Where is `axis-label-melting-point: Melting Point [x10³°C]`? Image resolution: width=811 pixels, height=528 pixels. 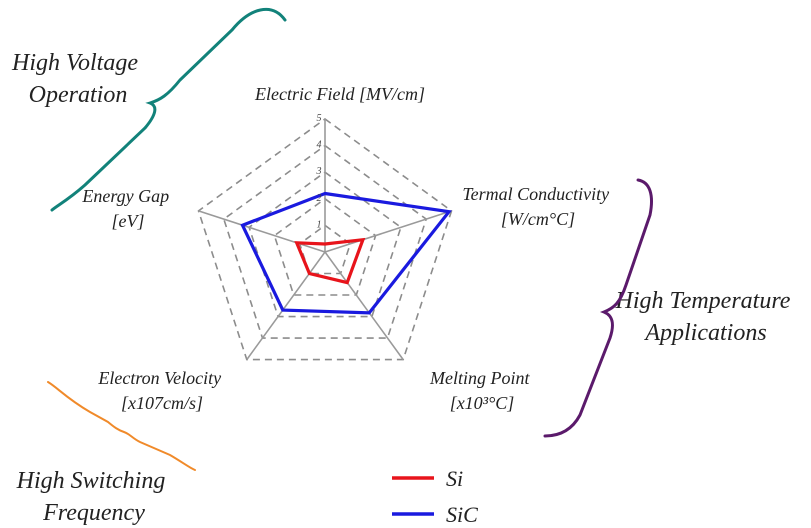 axis-label-melting-point: Melting Point [x10³°C] is located at coordinates (481, 390).